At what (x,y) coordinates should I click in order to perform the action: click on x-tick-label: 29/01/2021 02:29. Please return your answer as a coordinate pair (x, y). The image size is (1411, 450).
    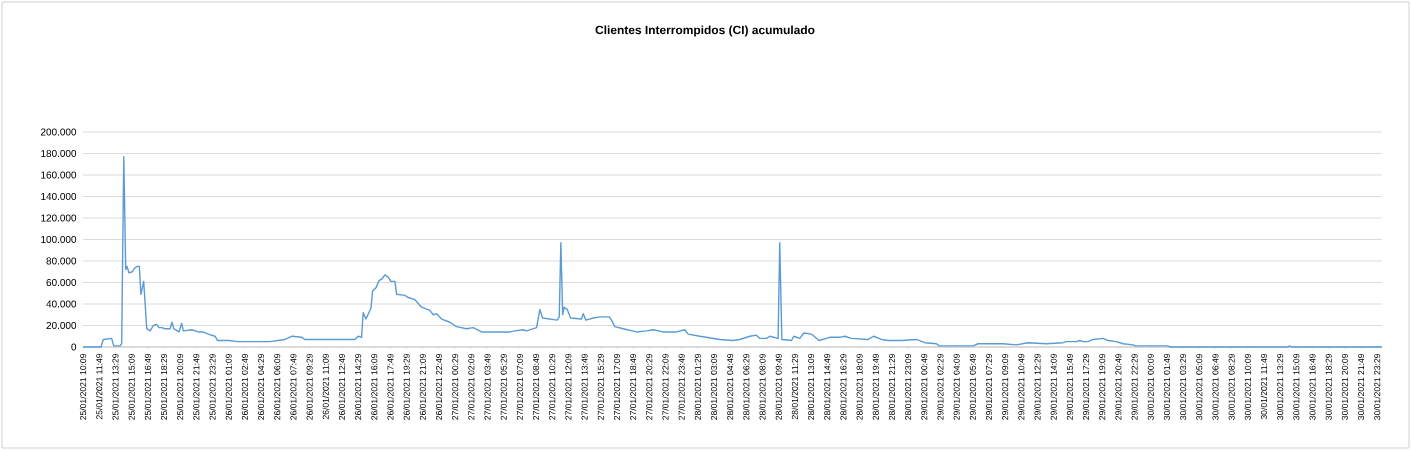
    Looking at the image, I should click on (940, 386).